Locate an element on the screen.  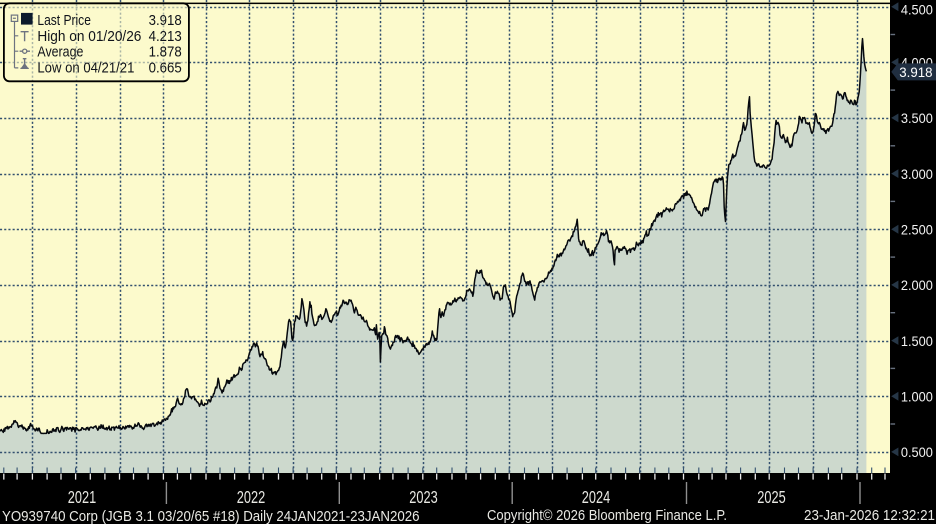
svg-text: 23-Jan-2026 12:32:21 is located at coordinates (869, 515).